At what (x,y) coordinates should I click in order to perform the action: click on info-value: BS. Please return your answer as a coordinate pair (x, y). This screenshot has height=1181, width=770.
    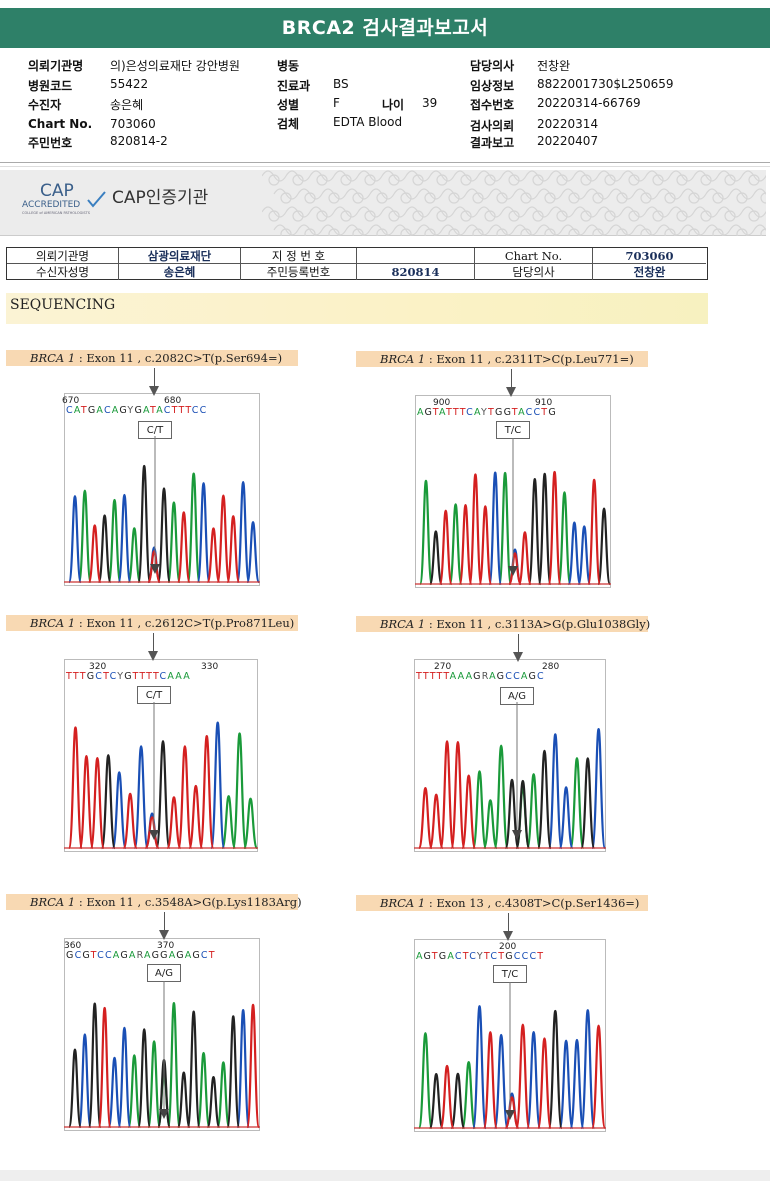
    Looking at the image, I should click on (341, 84).